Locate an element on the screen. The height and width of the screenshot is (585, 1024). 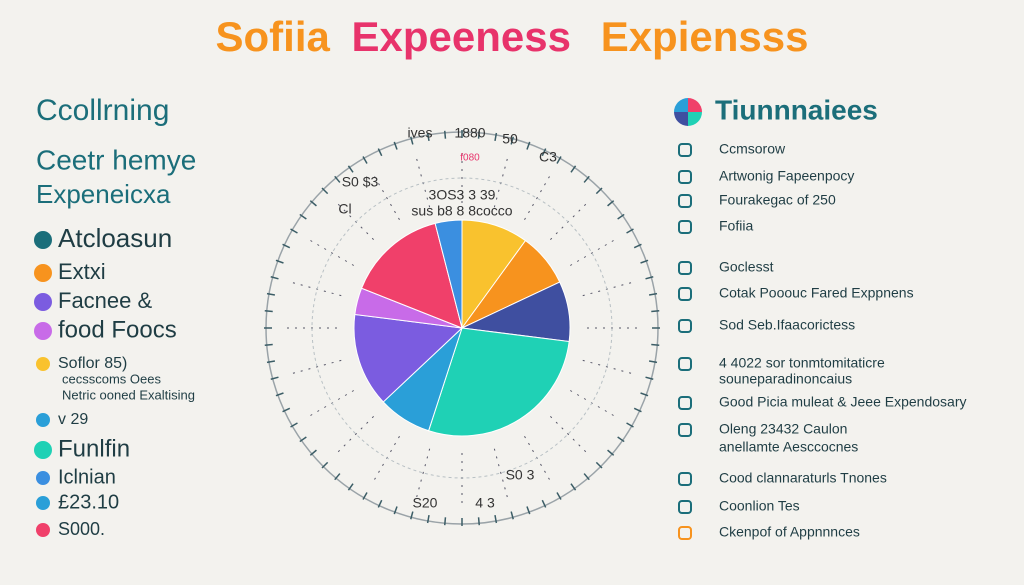
left-item: Extxi is located at coordinates (82, 271).